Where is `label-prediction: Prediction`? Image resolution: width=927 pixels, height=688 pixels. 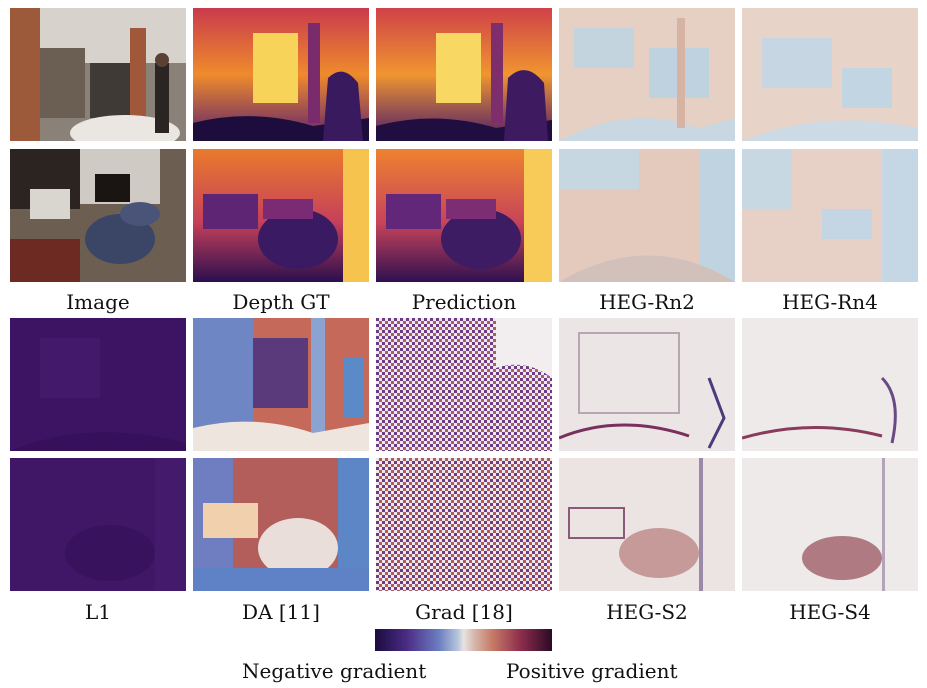 label-prediction: Prediction is located at coordinates (464, 302).